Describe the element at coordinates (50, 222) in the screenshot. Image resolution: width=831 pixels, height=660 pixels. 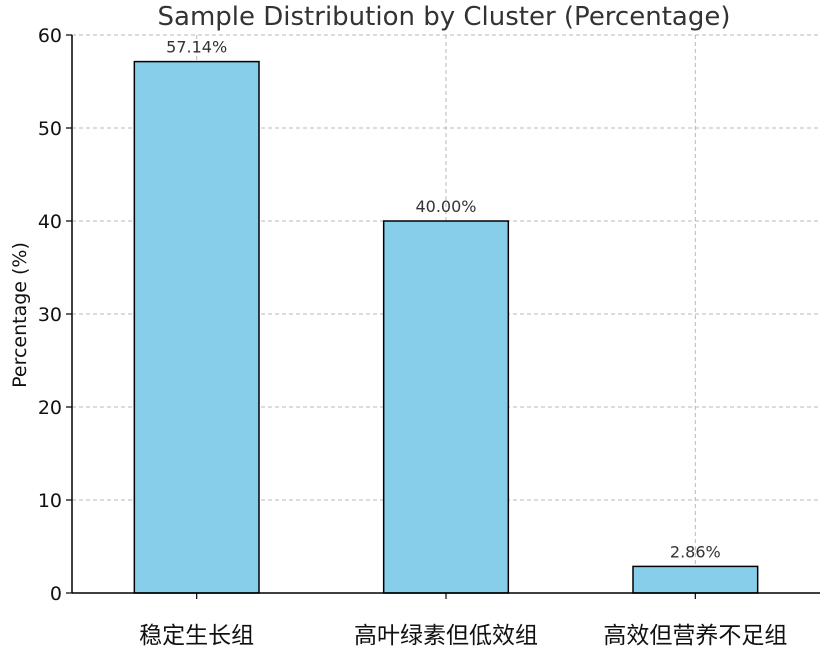
I see `y-tick-label: 40` at that location.